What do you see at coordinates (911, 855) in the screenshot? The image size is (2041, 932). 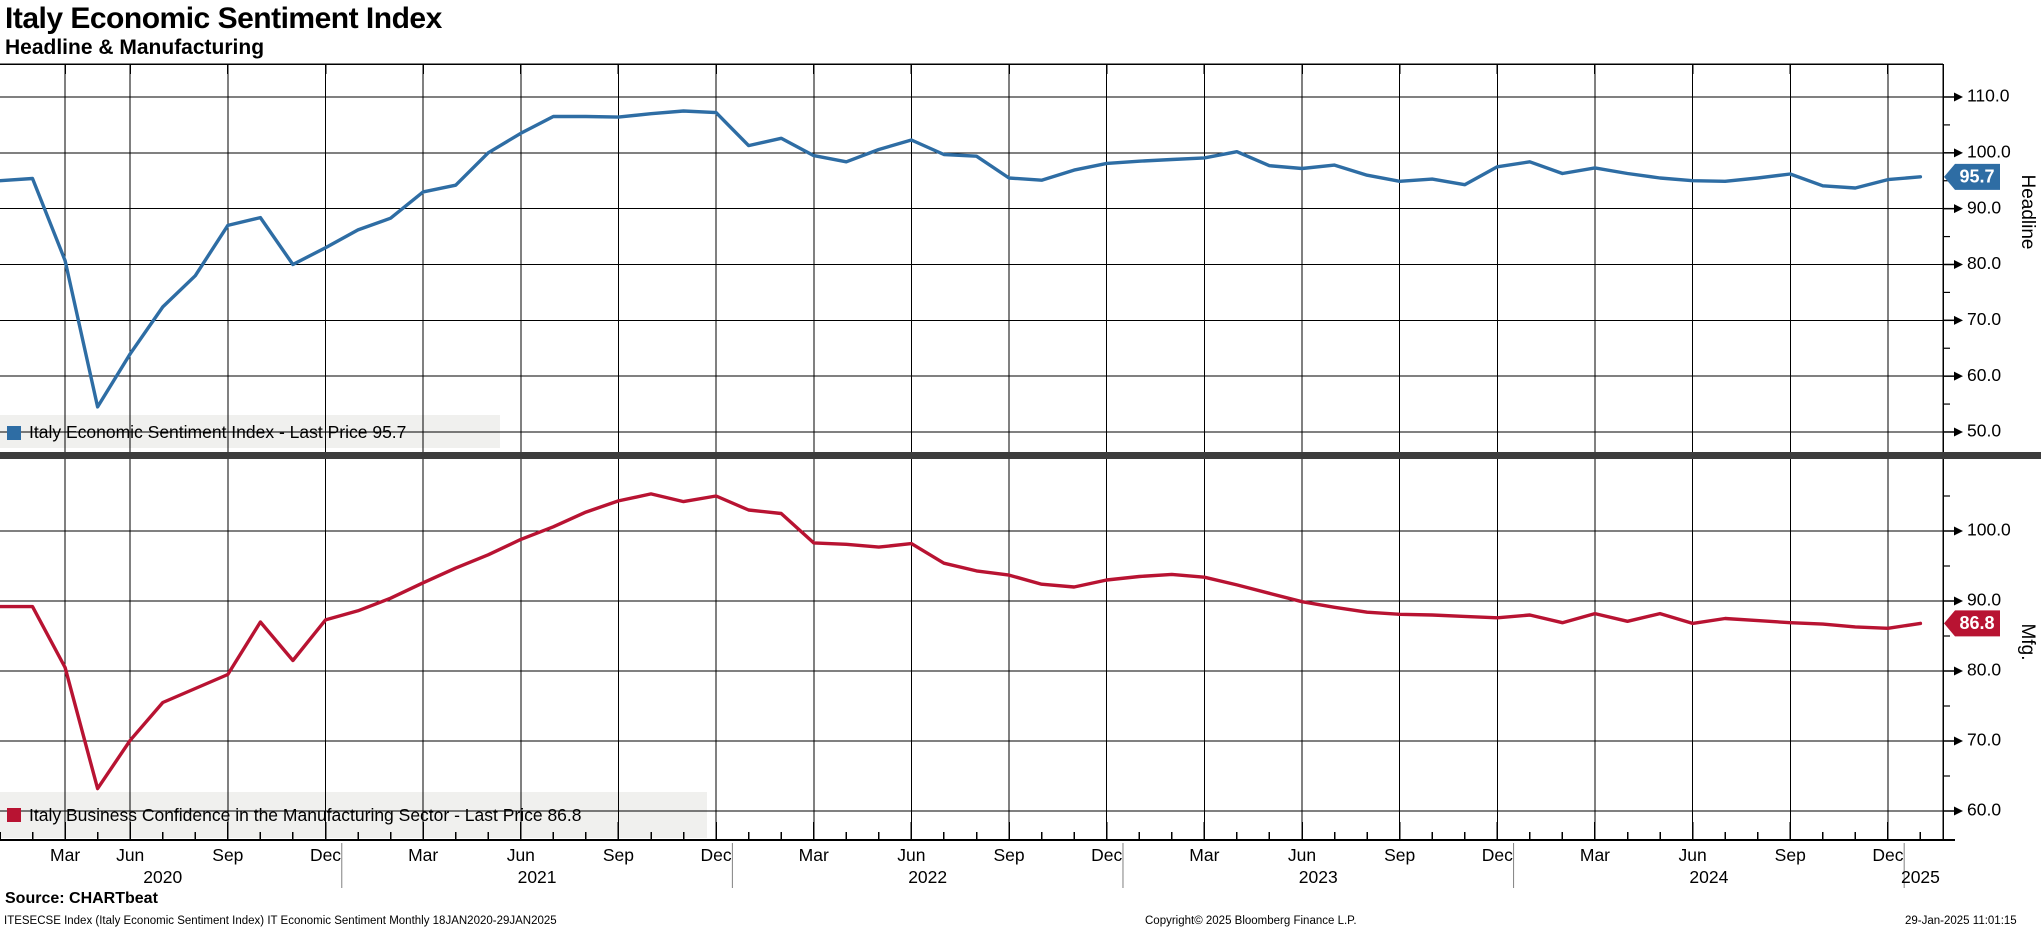 I see `x-tick-label-2022-06: Jun` at bounding box center [911, 855].